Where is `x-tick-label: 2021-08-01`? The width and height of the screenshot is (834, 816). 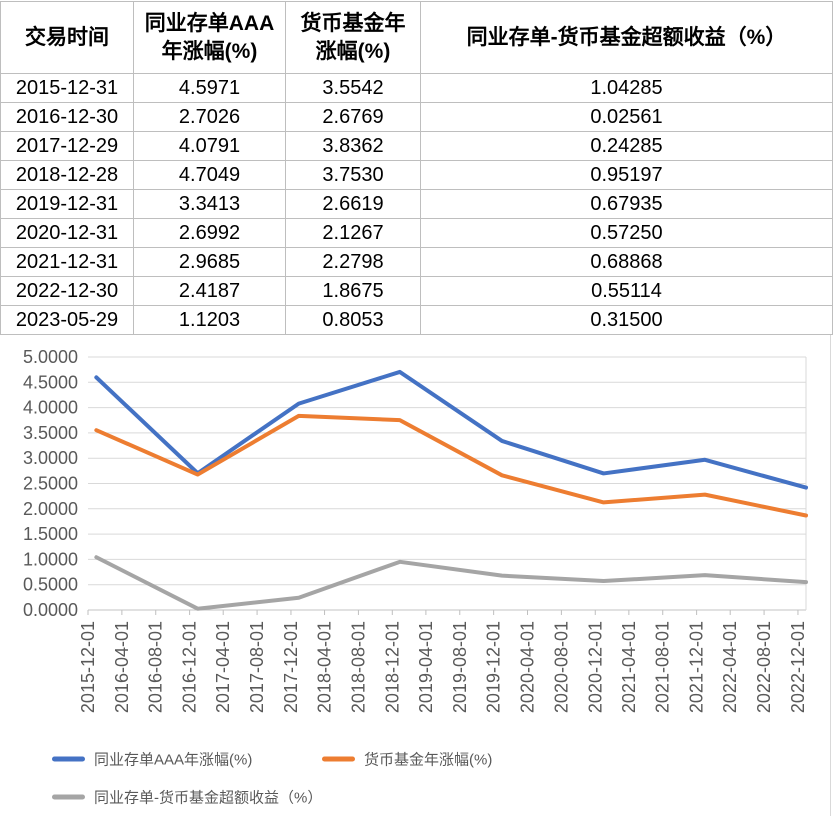 x-tick-label: 2021-08-01 is located at coordinates (663, 667).